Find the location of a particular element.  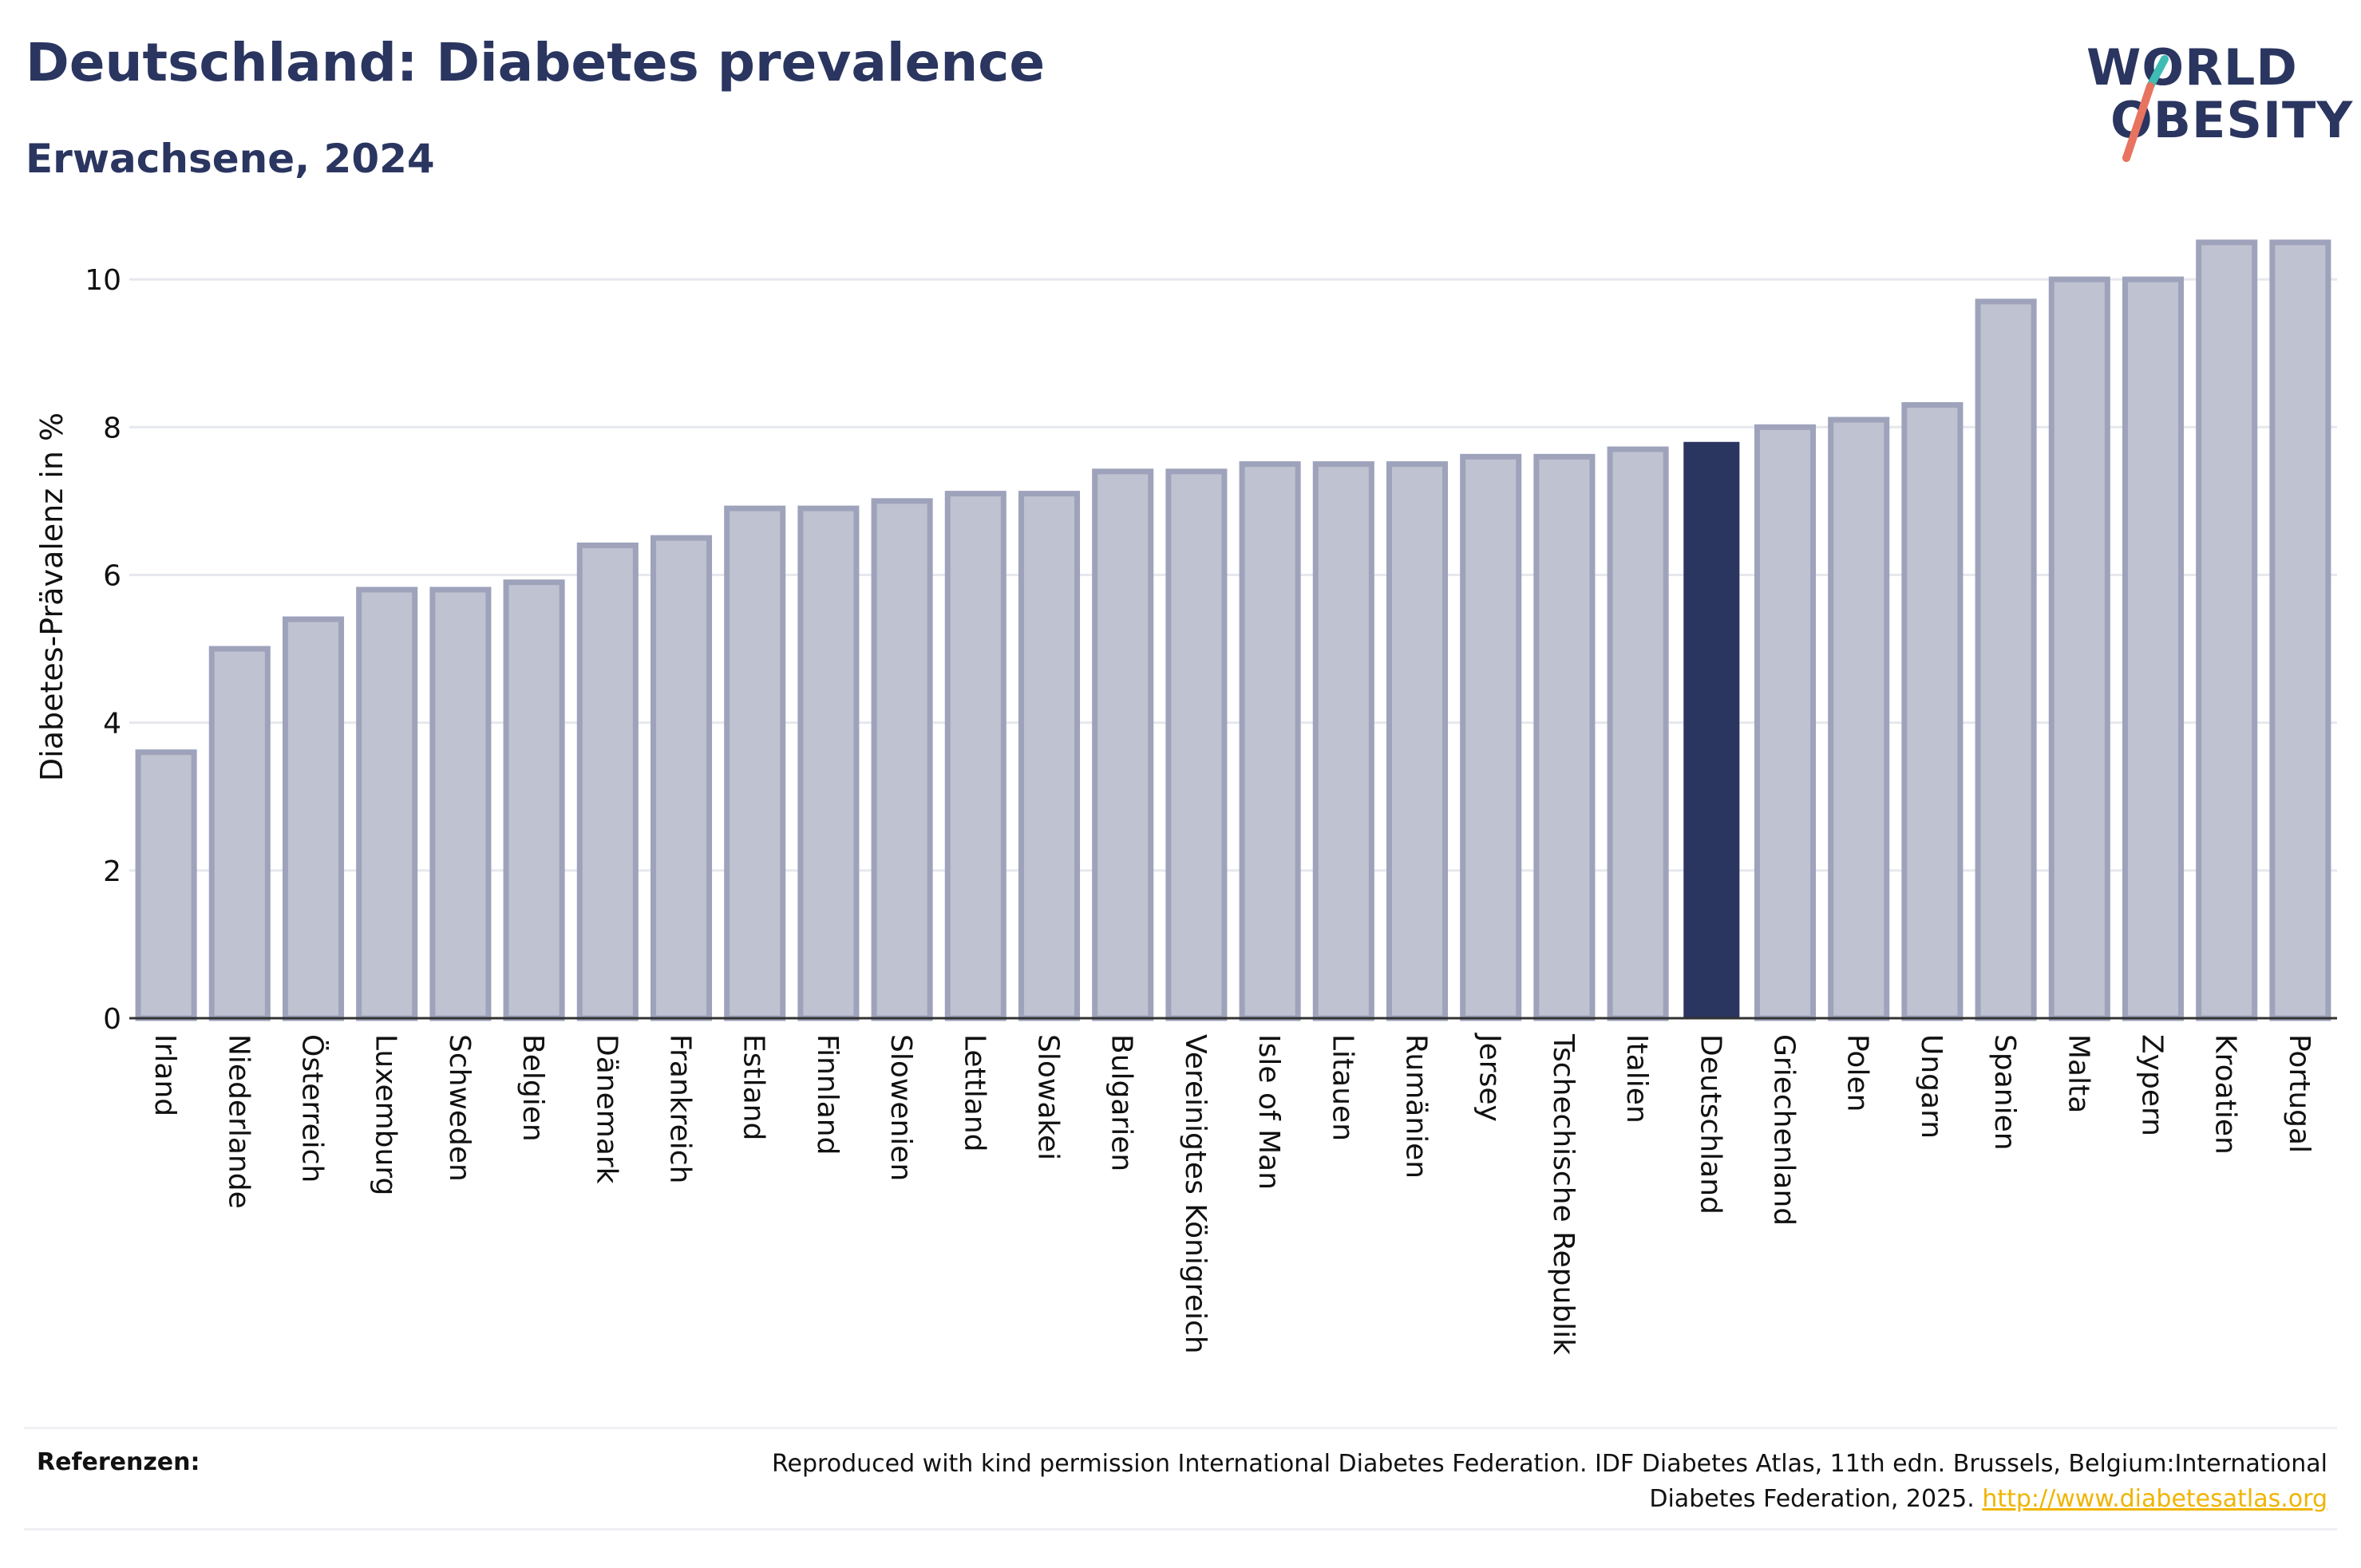

x-tick-label: Zypern is located at coordinates (2152, 1085).